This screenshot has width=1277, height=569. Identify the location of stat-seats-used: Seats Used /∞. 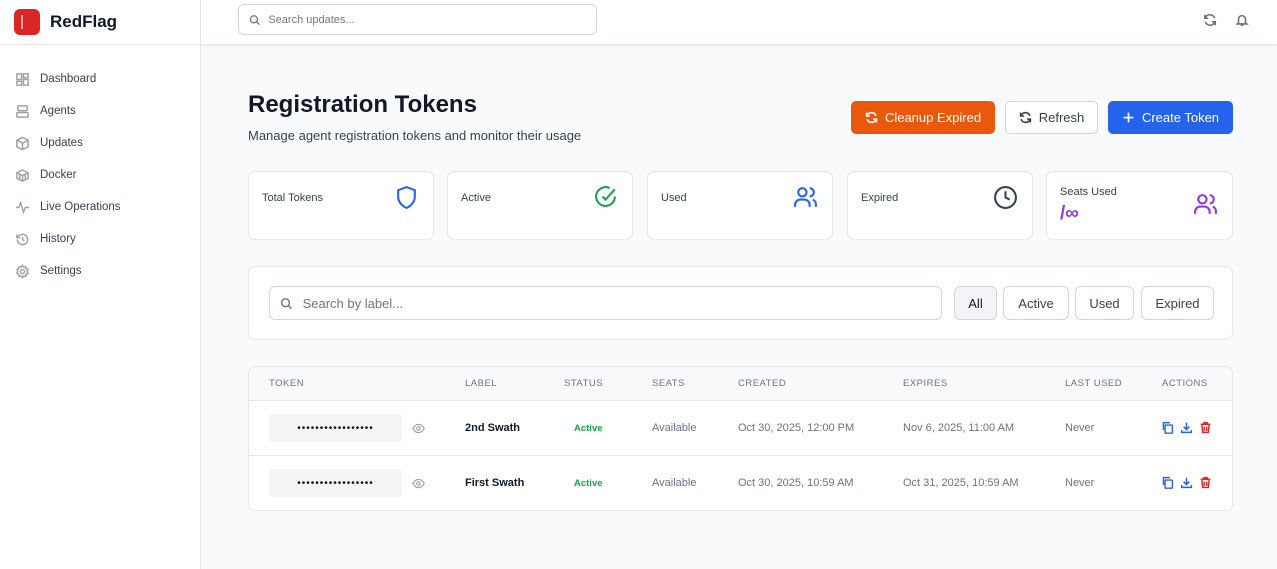
(1139, 205).